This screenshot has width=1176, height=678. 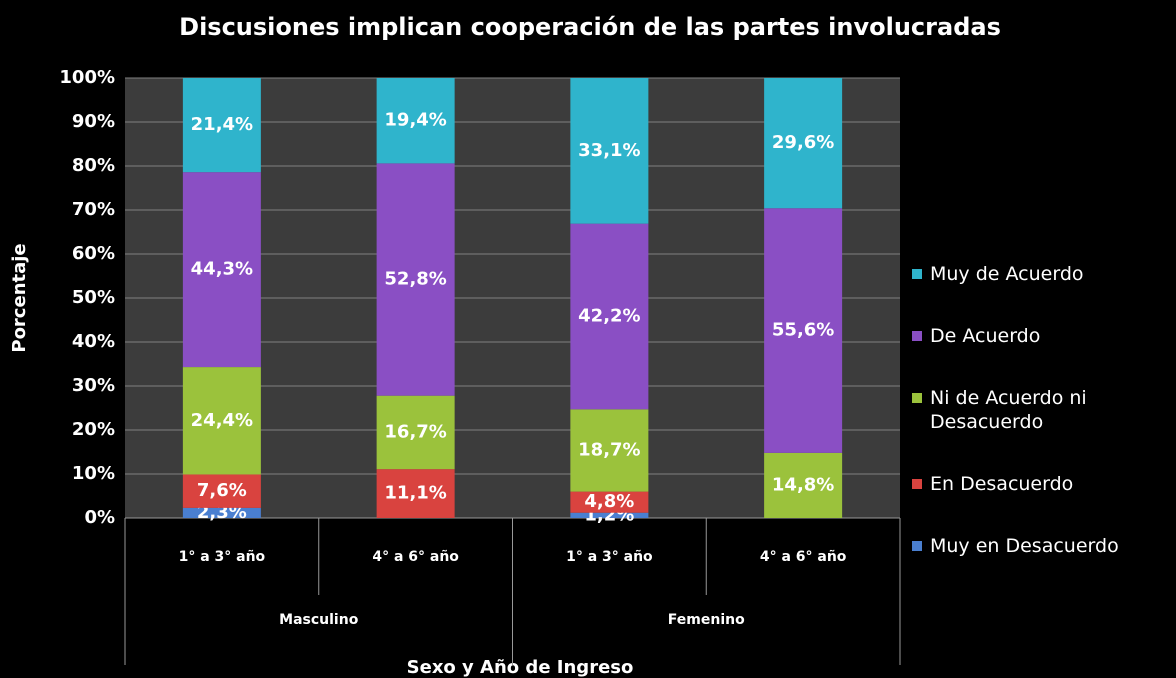 What do you see at coordinates (1007, 274) in the screenshot?
I see `legend-label: Muy de Acuerdo` at bounding box center [1007, 274].